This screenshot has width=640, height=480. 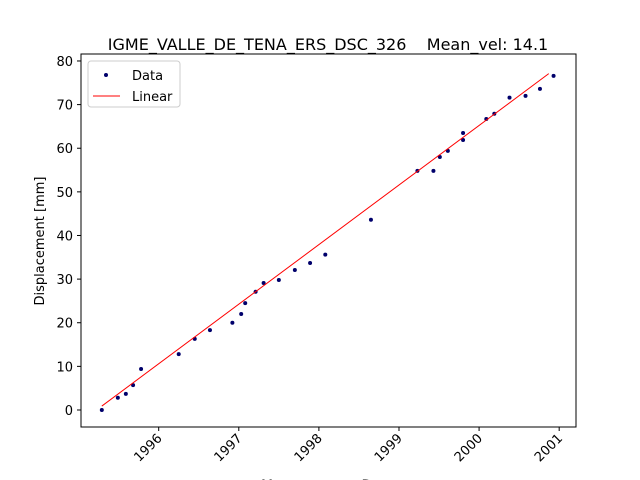 What do you see at coordinates (64, 62) in the screenshot?
I see `y-tick-label: 80` at bounding box center [64, 62].